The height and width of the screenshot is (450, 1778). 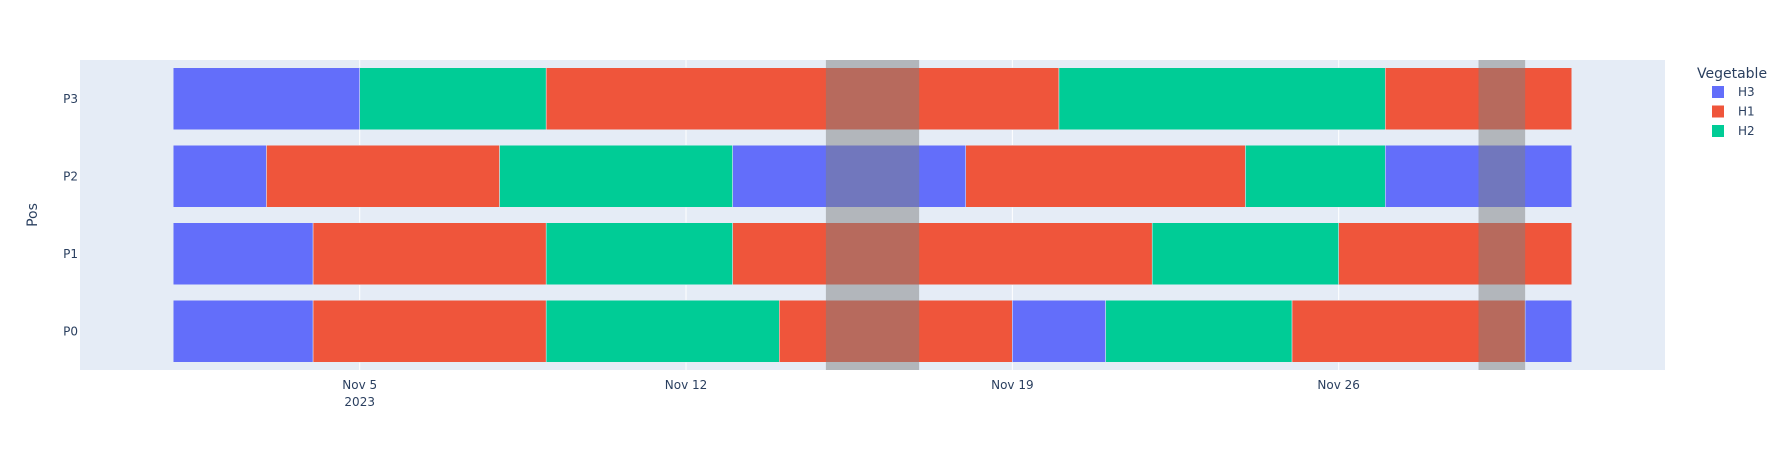 I want to click on y-axis-title: Pos, so click(x=33, y=215).